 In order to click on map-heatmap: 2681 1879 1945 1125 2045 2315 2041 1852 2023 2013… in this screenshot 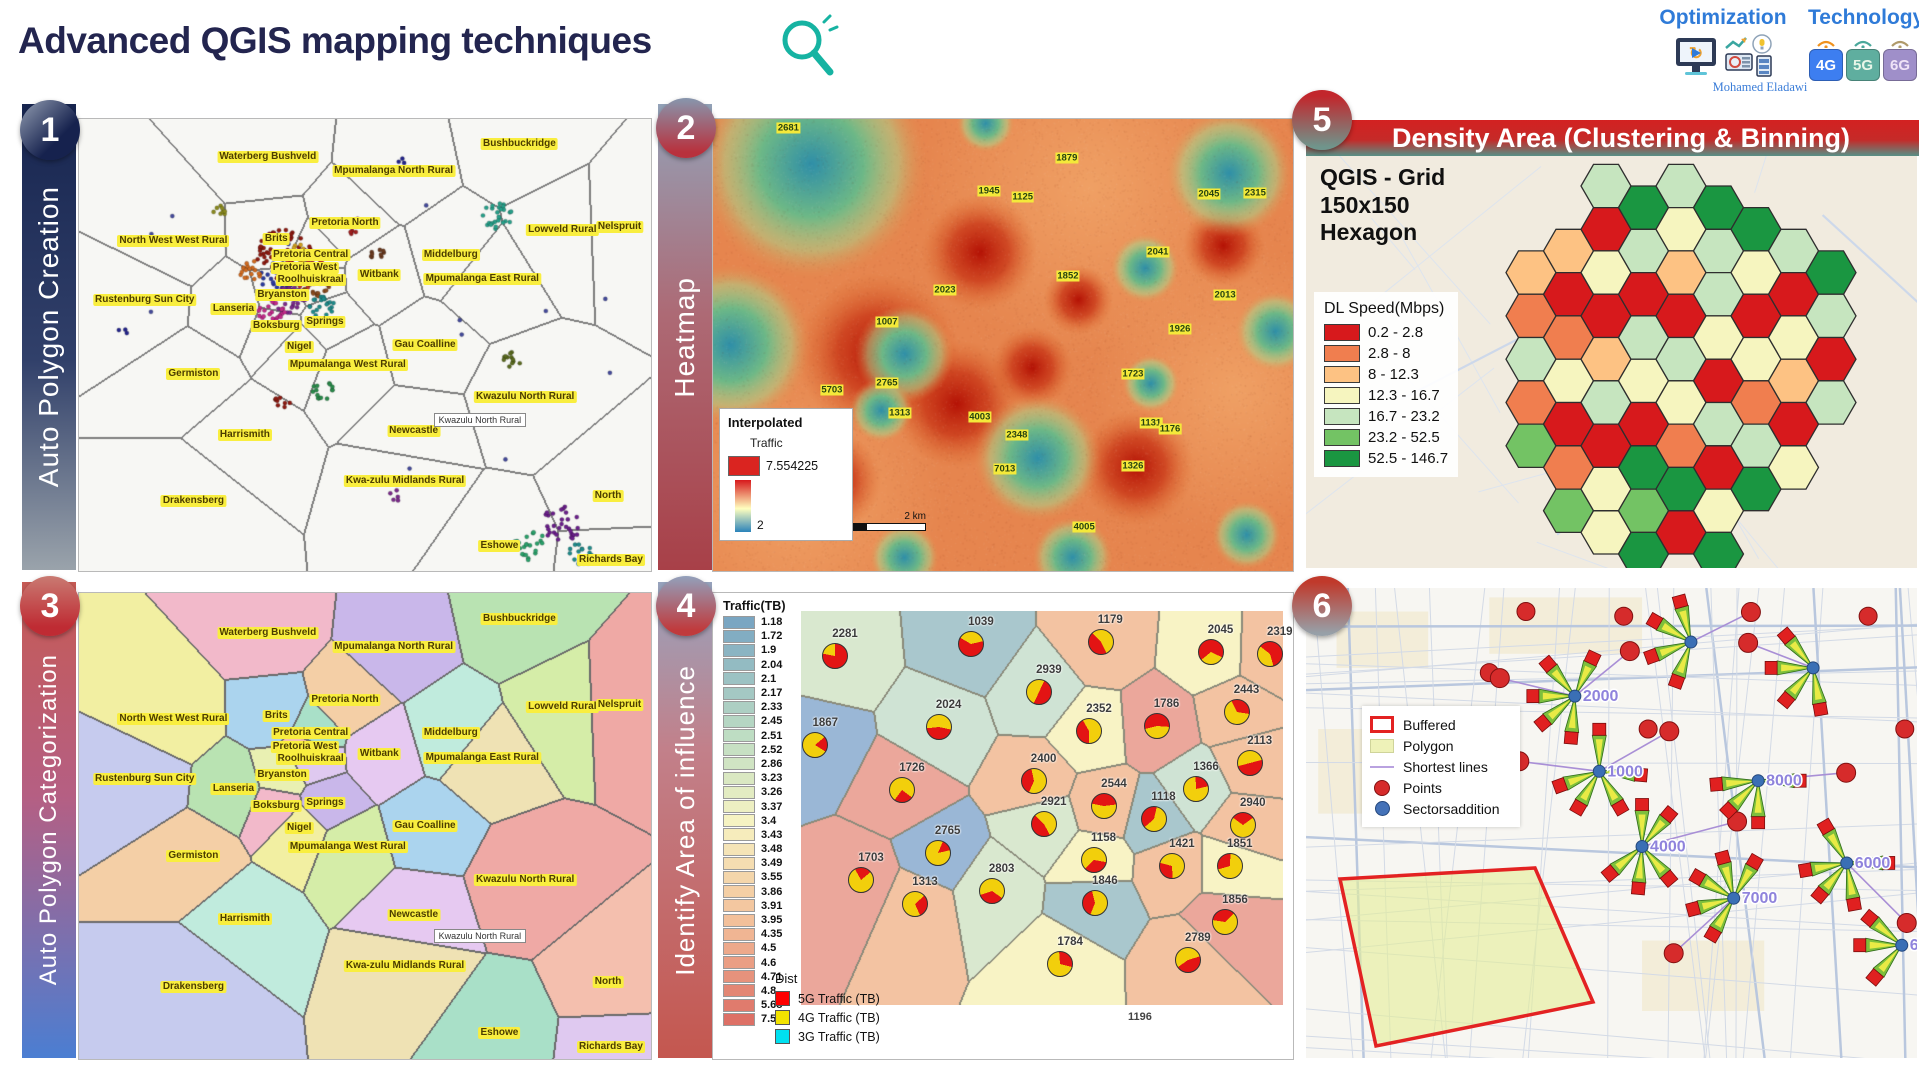, I will do `click(1003, 345)`.